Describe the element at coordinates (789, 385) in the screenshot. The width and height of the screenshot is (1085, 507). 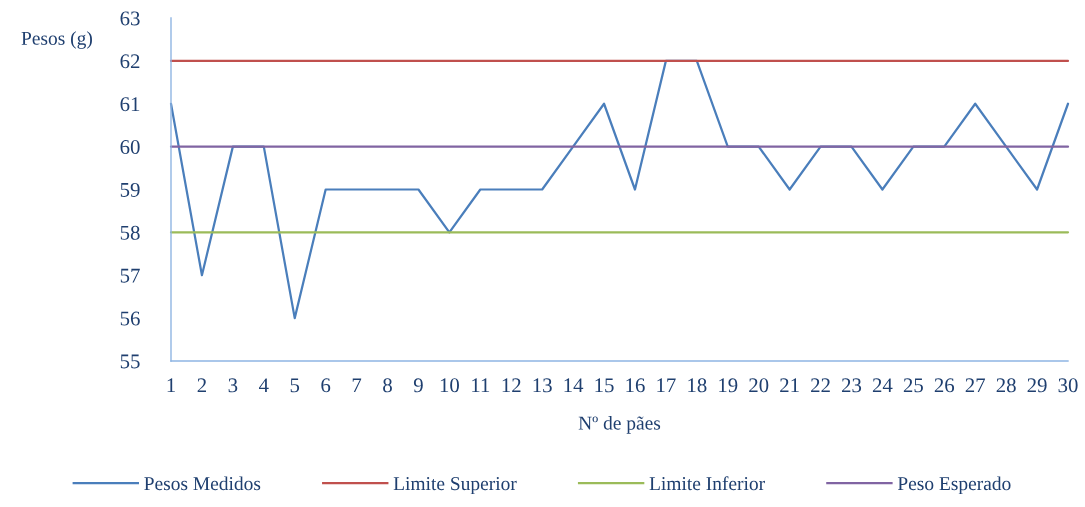
I see `x-tick-label: 21` at that location.